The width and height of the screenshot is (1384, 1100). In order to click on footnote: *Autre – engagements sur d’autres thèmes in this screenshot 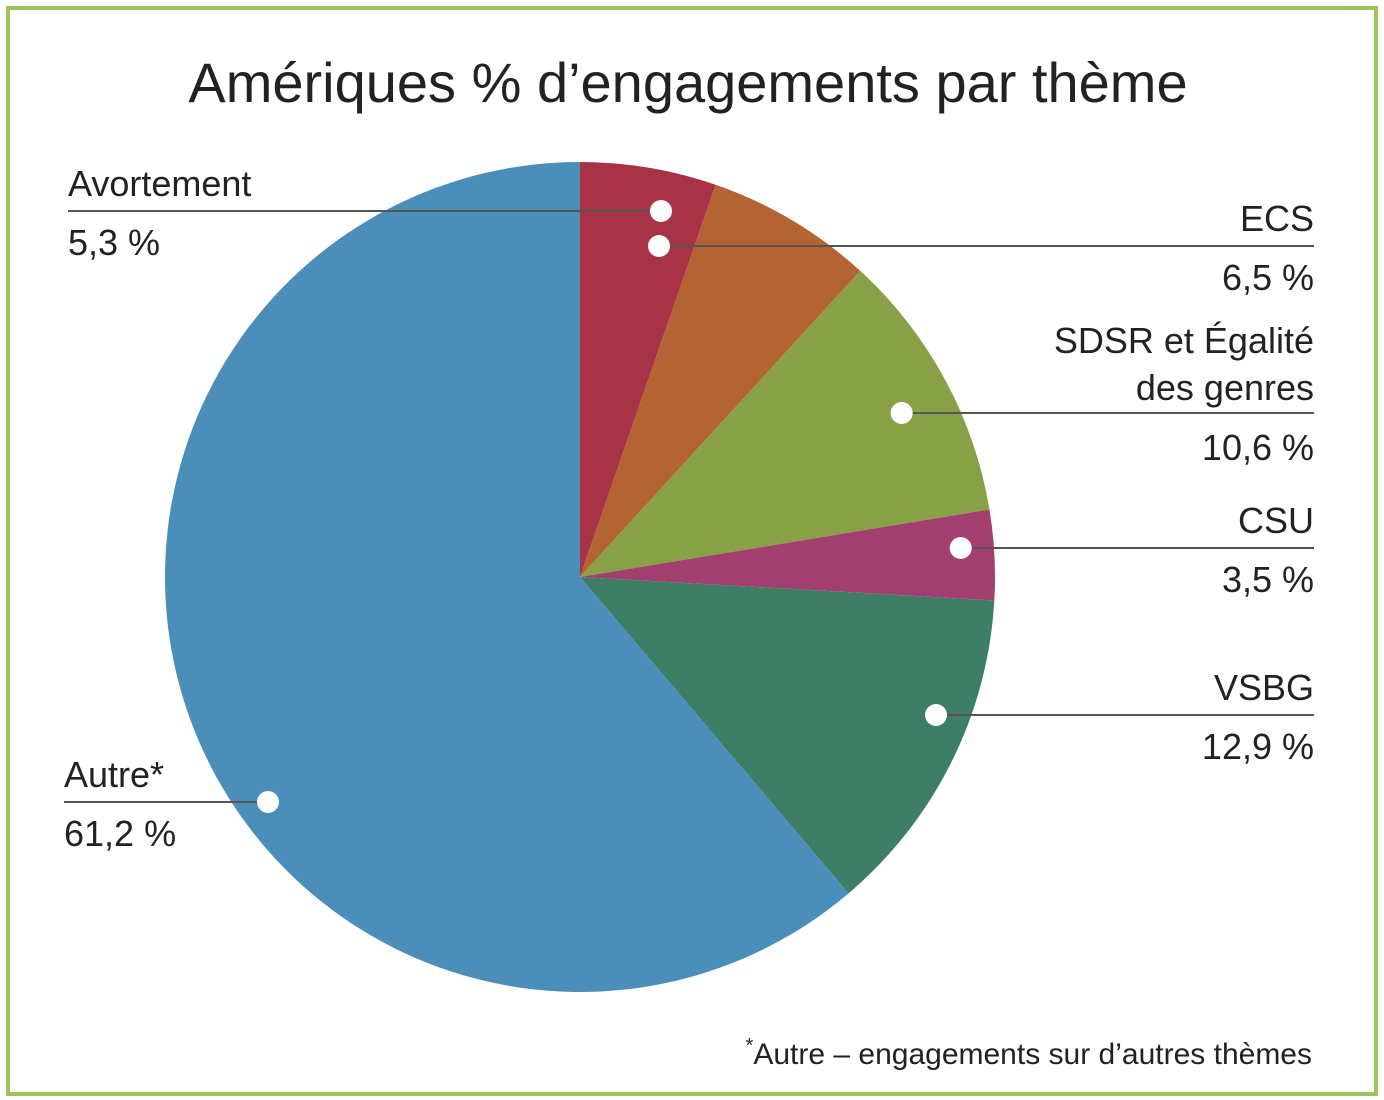, I will do `click(1029, 1053)`.